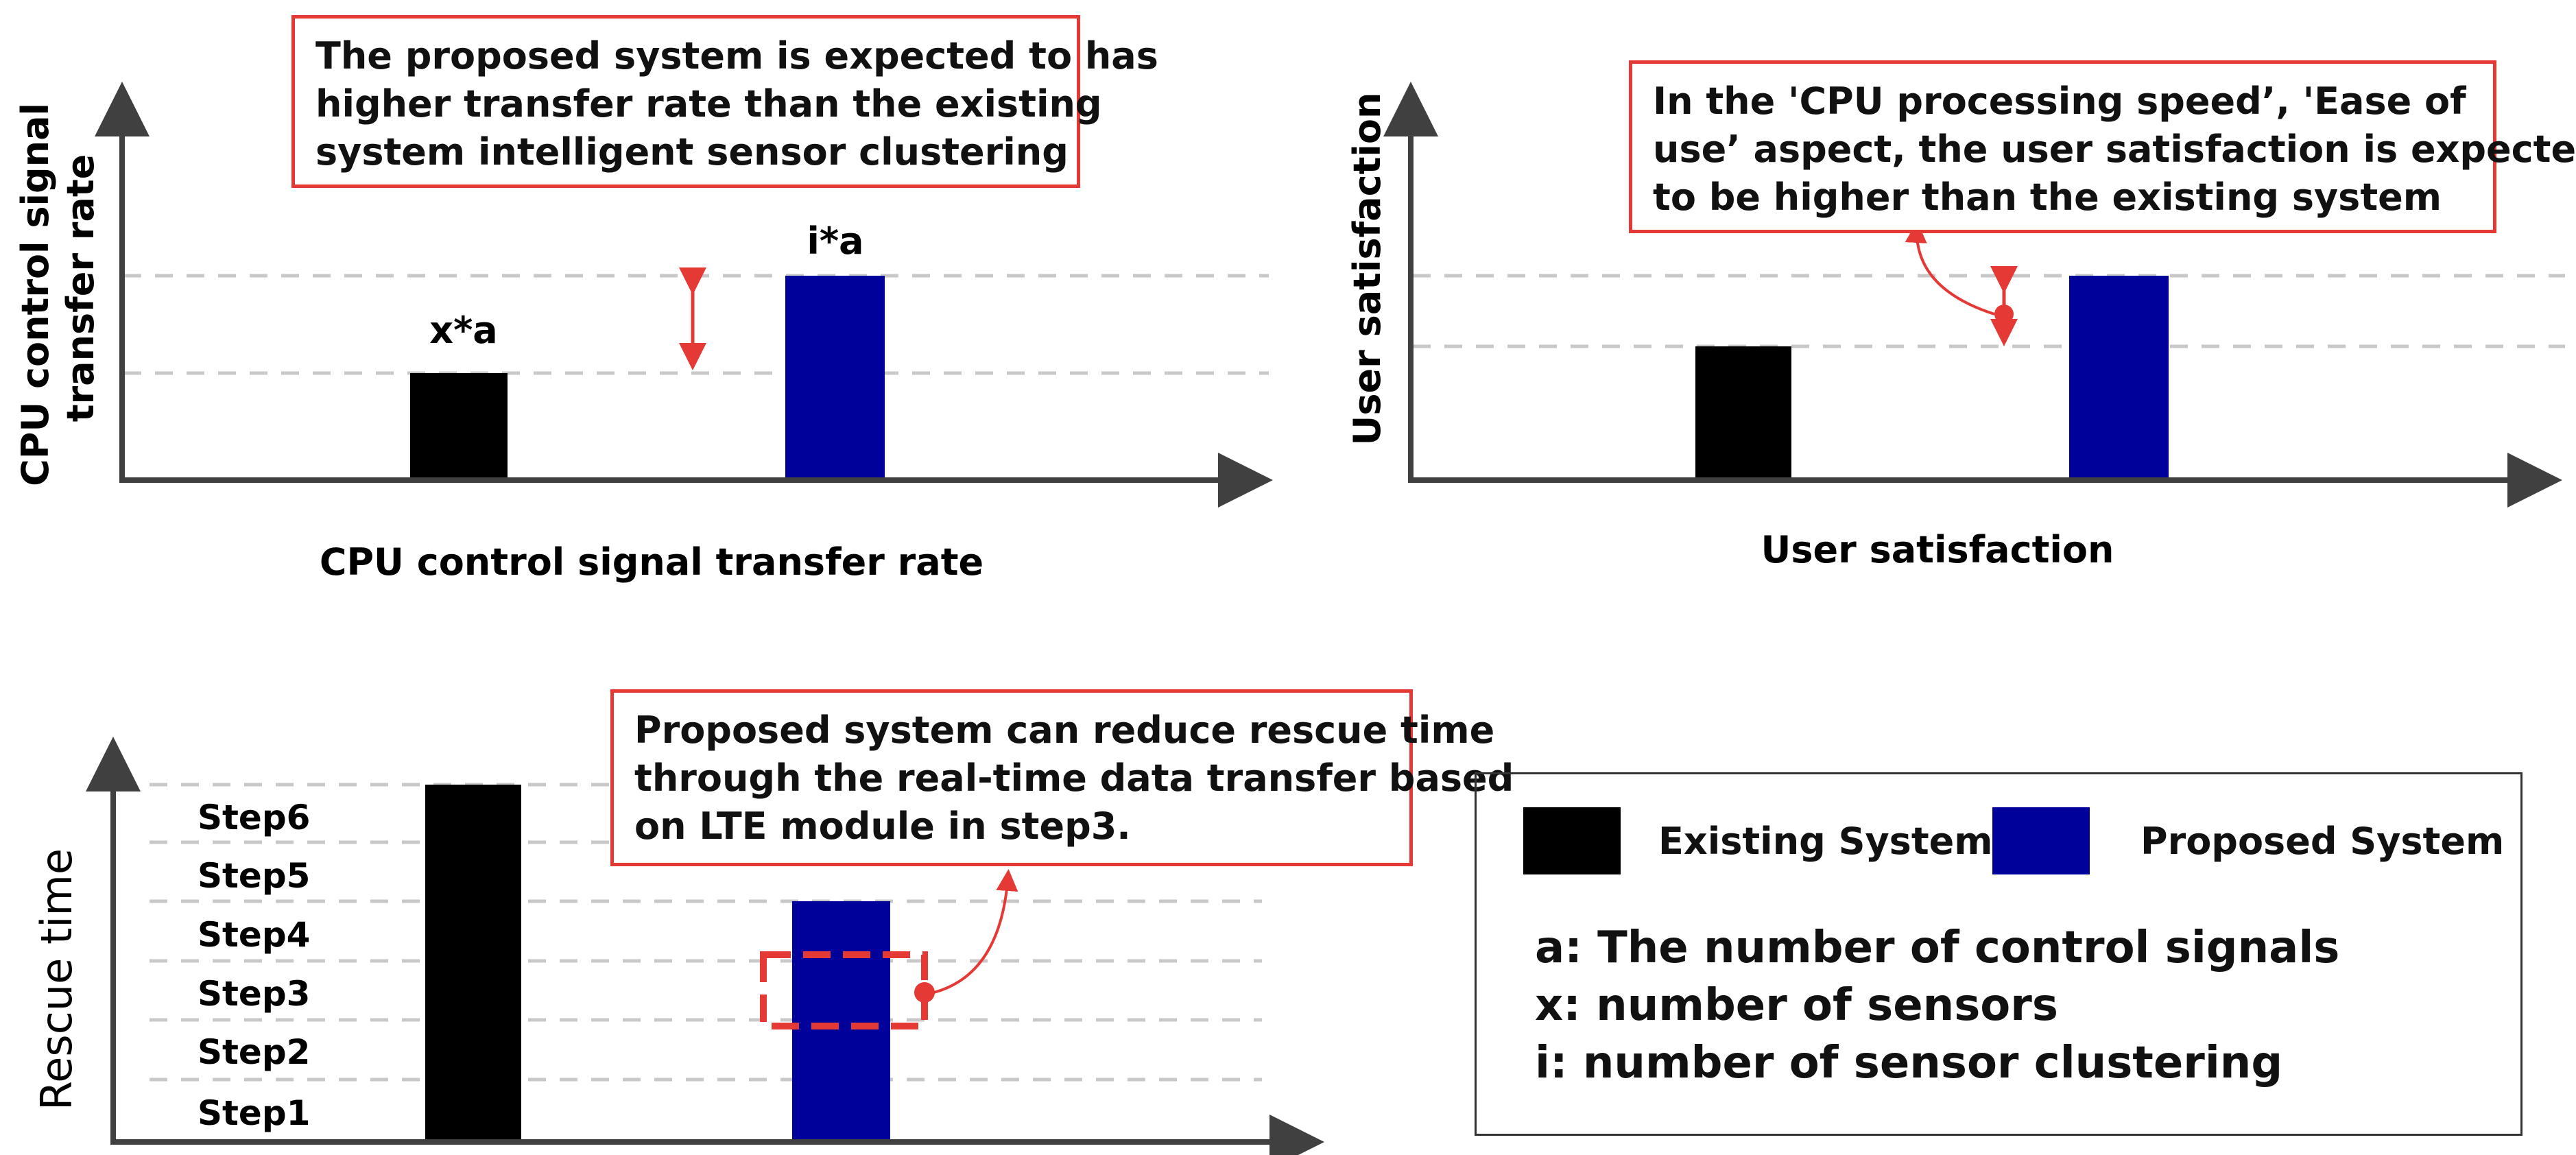  I want to click on legend-swatch-proposed, so click(2041, 840).